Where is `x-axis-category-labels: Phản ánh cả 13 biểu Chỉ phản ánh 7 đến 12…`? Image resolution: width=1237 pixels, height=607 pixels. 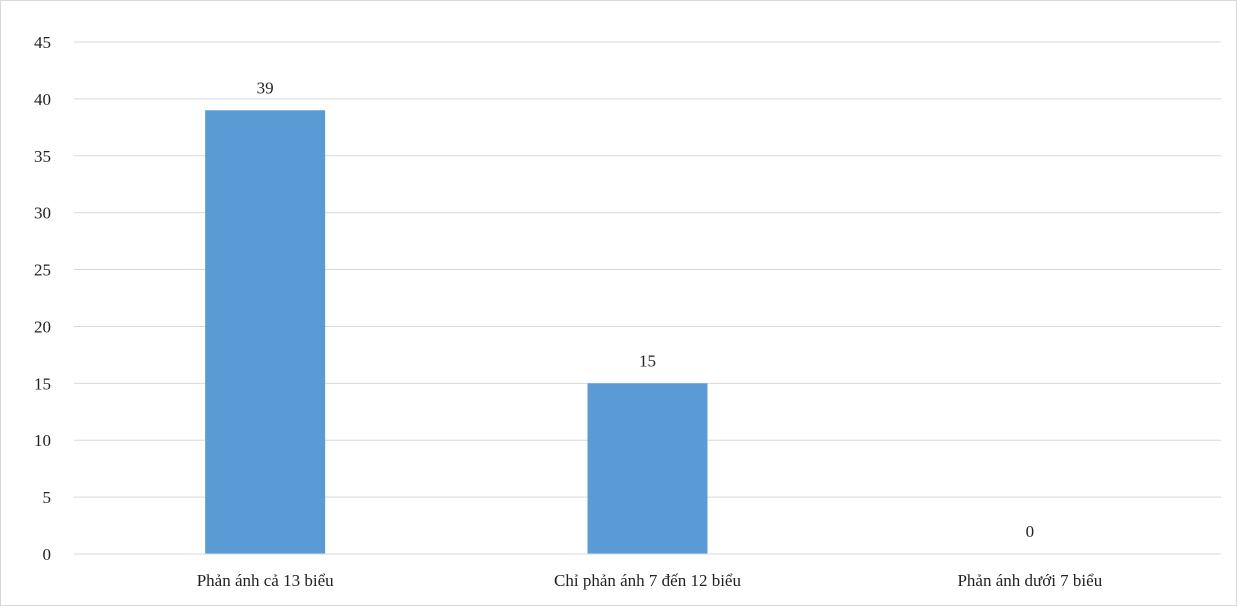 x-axis-category-labels: Phản ánh cả 13 biểu Chỉ phản ánh 7 đến 12… is located at coordinates (650, 580).